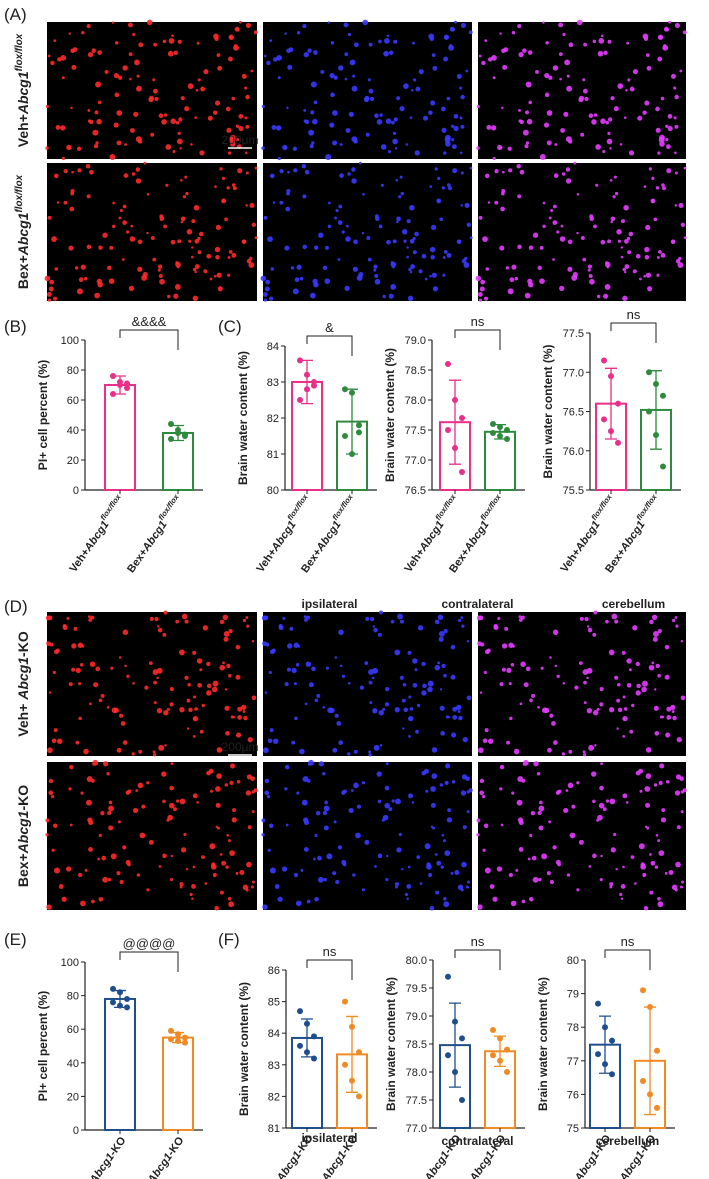 The height and width of the screenshot is (1179, 709). Describe the element at coordinates (110, 507) in the screenshot. I see `superscript: flox/flox` at that location.